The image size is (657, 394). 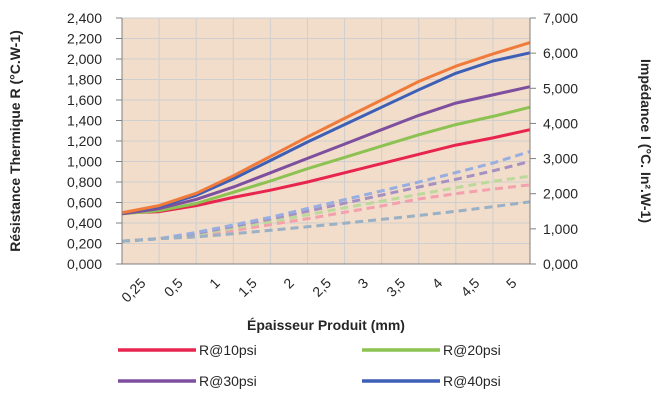 What do you see at coordinates (84, 203) in the screenshot?
I see `y-tick-label: 0,600` at bounding box center [84, 203].